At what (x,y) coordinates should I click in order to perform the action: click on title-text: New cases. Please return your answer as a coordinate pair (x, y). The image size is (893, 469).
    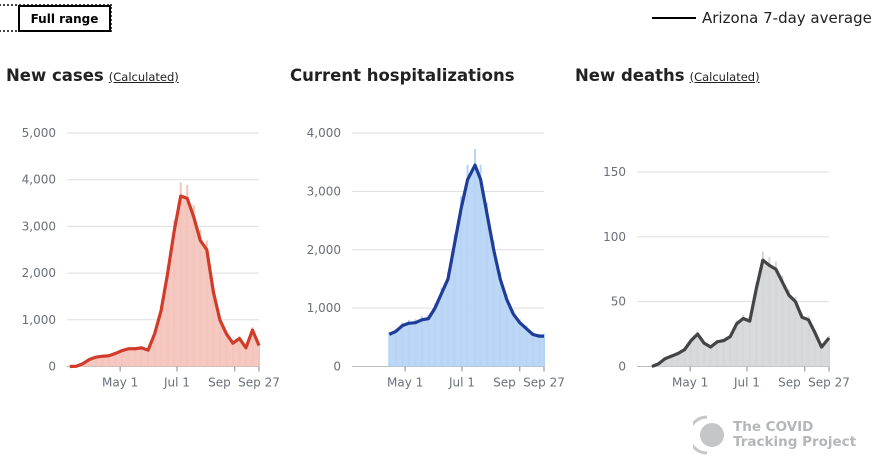
    Looking at the image, I should click on (55, 75).